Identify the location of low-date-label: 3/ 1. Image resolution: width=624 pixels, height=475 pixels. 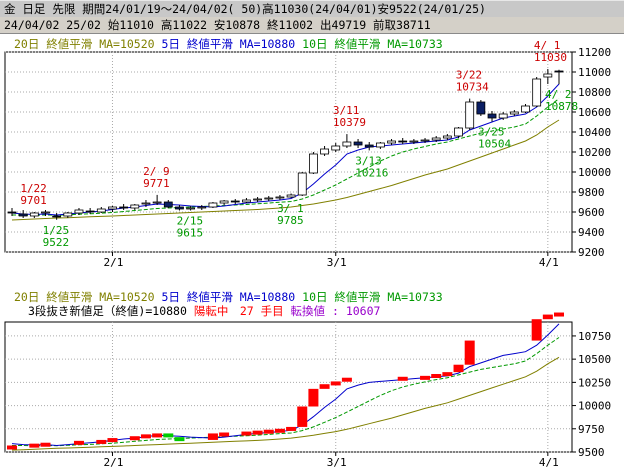
(290, 208).